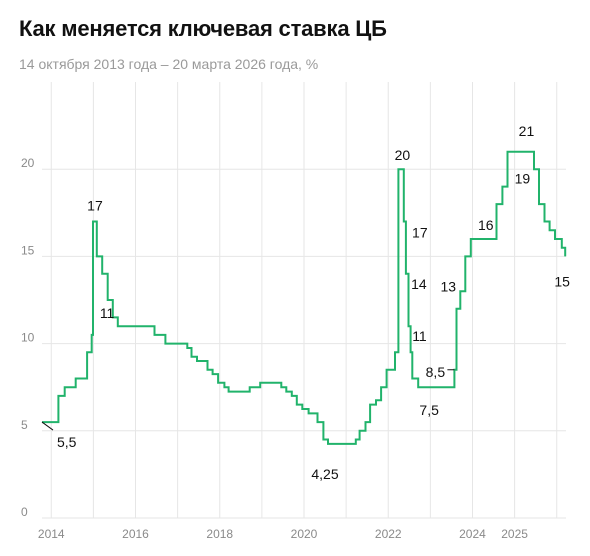  Describe the element at coordinates (203, 28) in the screenshot. I see `chart-title: Как меняется ключевая ставка ЦБ` at that location.